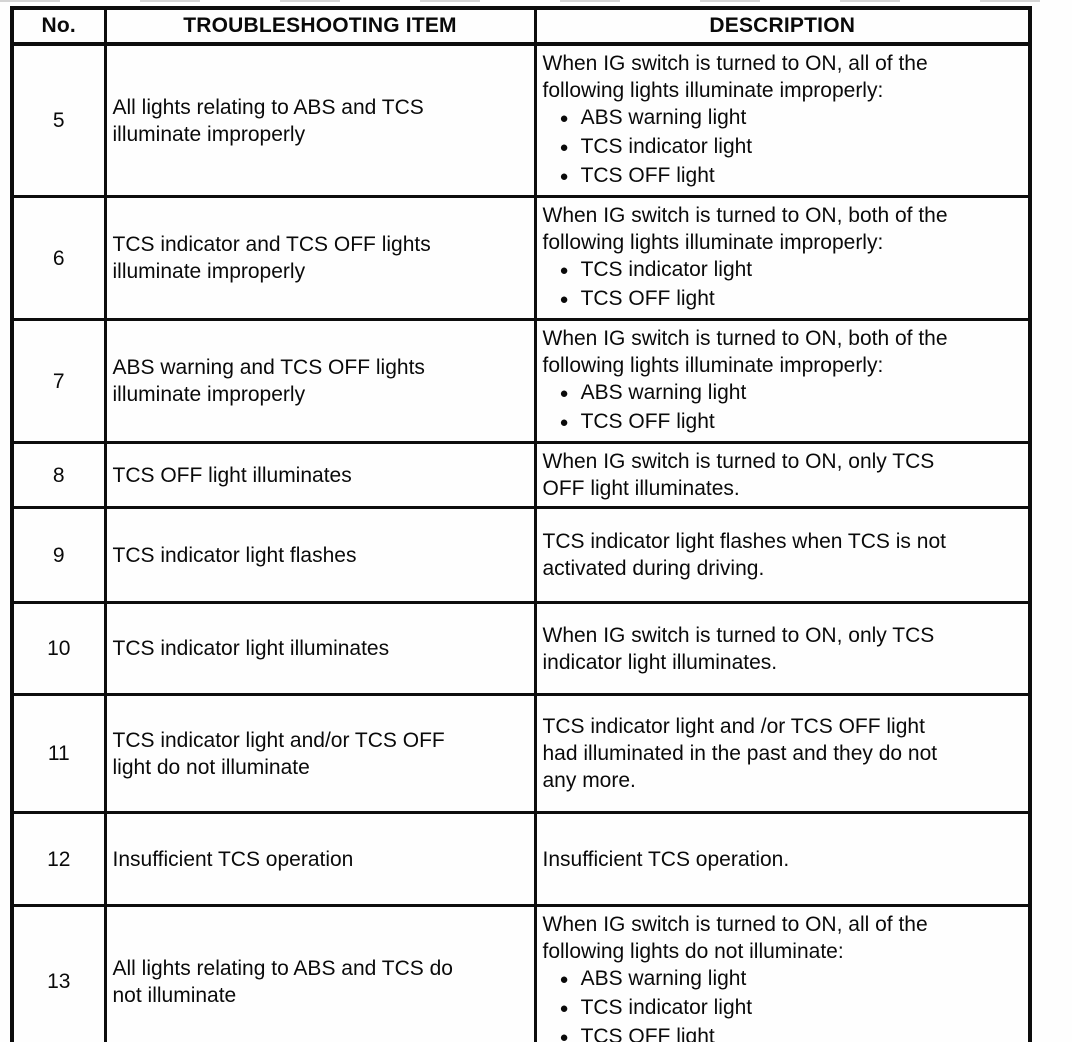 The height and width of the screenshot is (1042, 1072). I want to click on description-cell: Insufficient TCS operation., so click(782, 859).